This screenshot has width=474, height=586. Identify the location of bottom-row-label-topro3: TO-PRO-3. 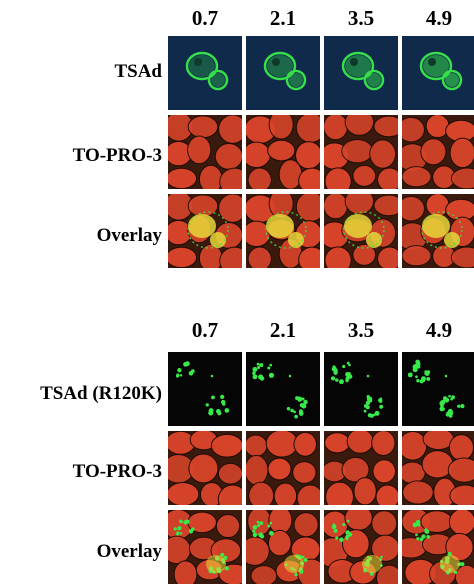
(117, 471).